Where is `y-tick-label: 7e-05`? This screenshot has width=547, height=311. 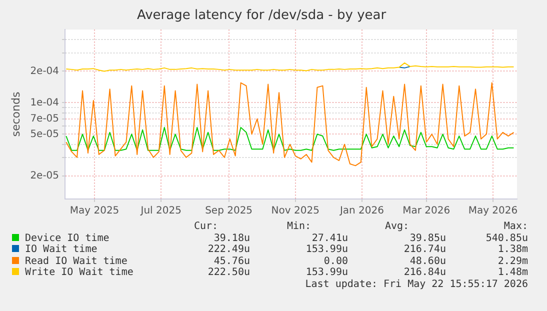
y-tick-label: 7e-05 is located at coordinates (45, 118).